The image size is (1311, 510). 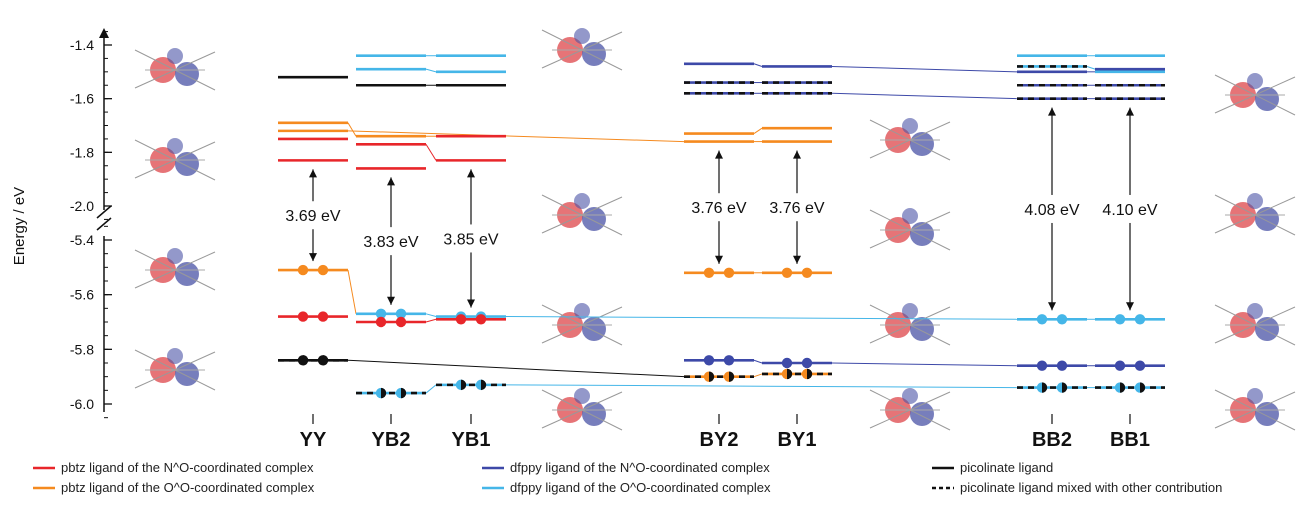 I want to click on complex-yb2: 3.83 eV YB2, so click(x=390, y=342).